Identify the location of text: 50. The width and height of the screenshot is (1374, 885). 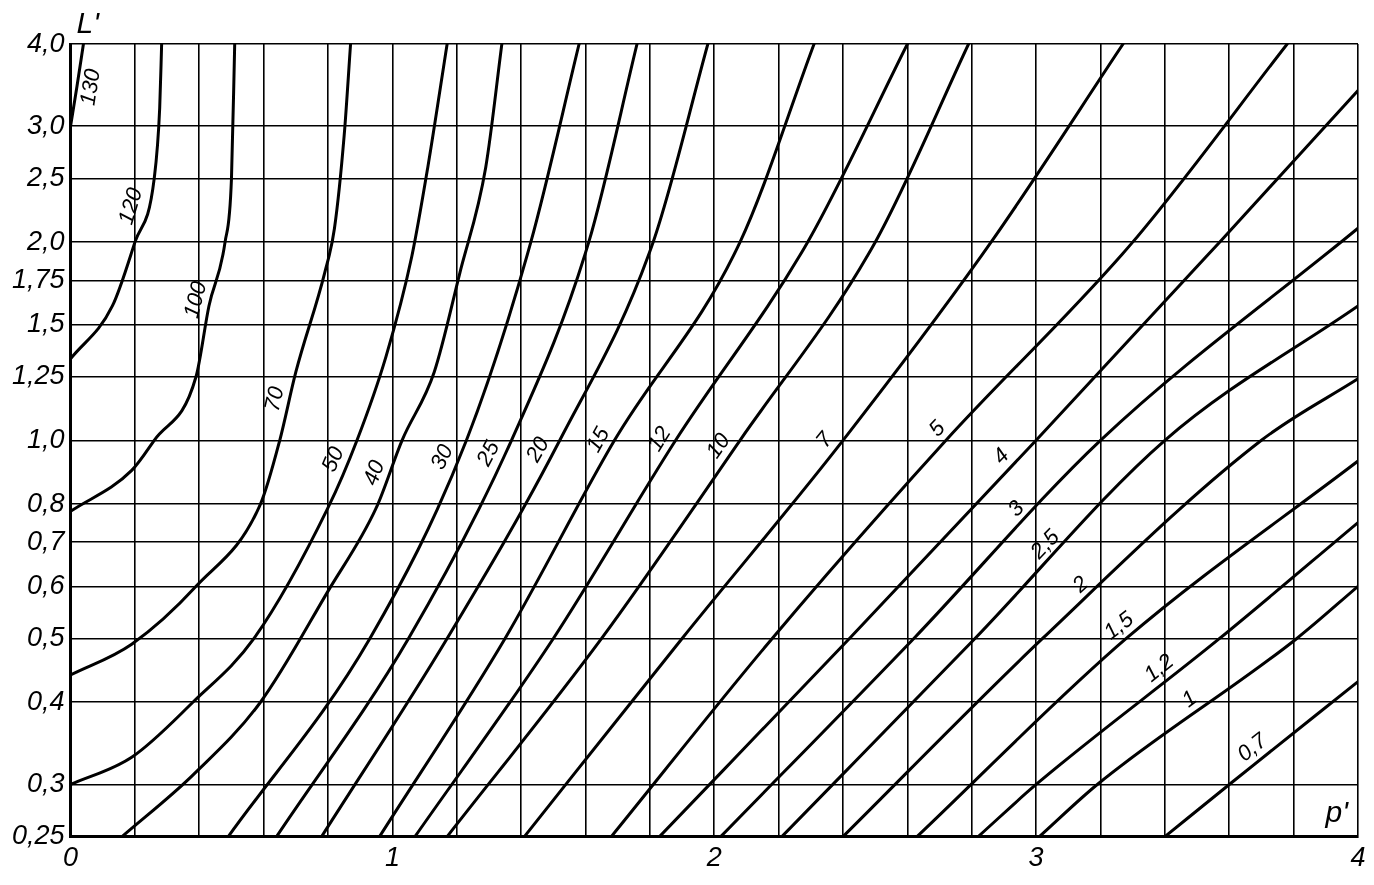
(332, 459).